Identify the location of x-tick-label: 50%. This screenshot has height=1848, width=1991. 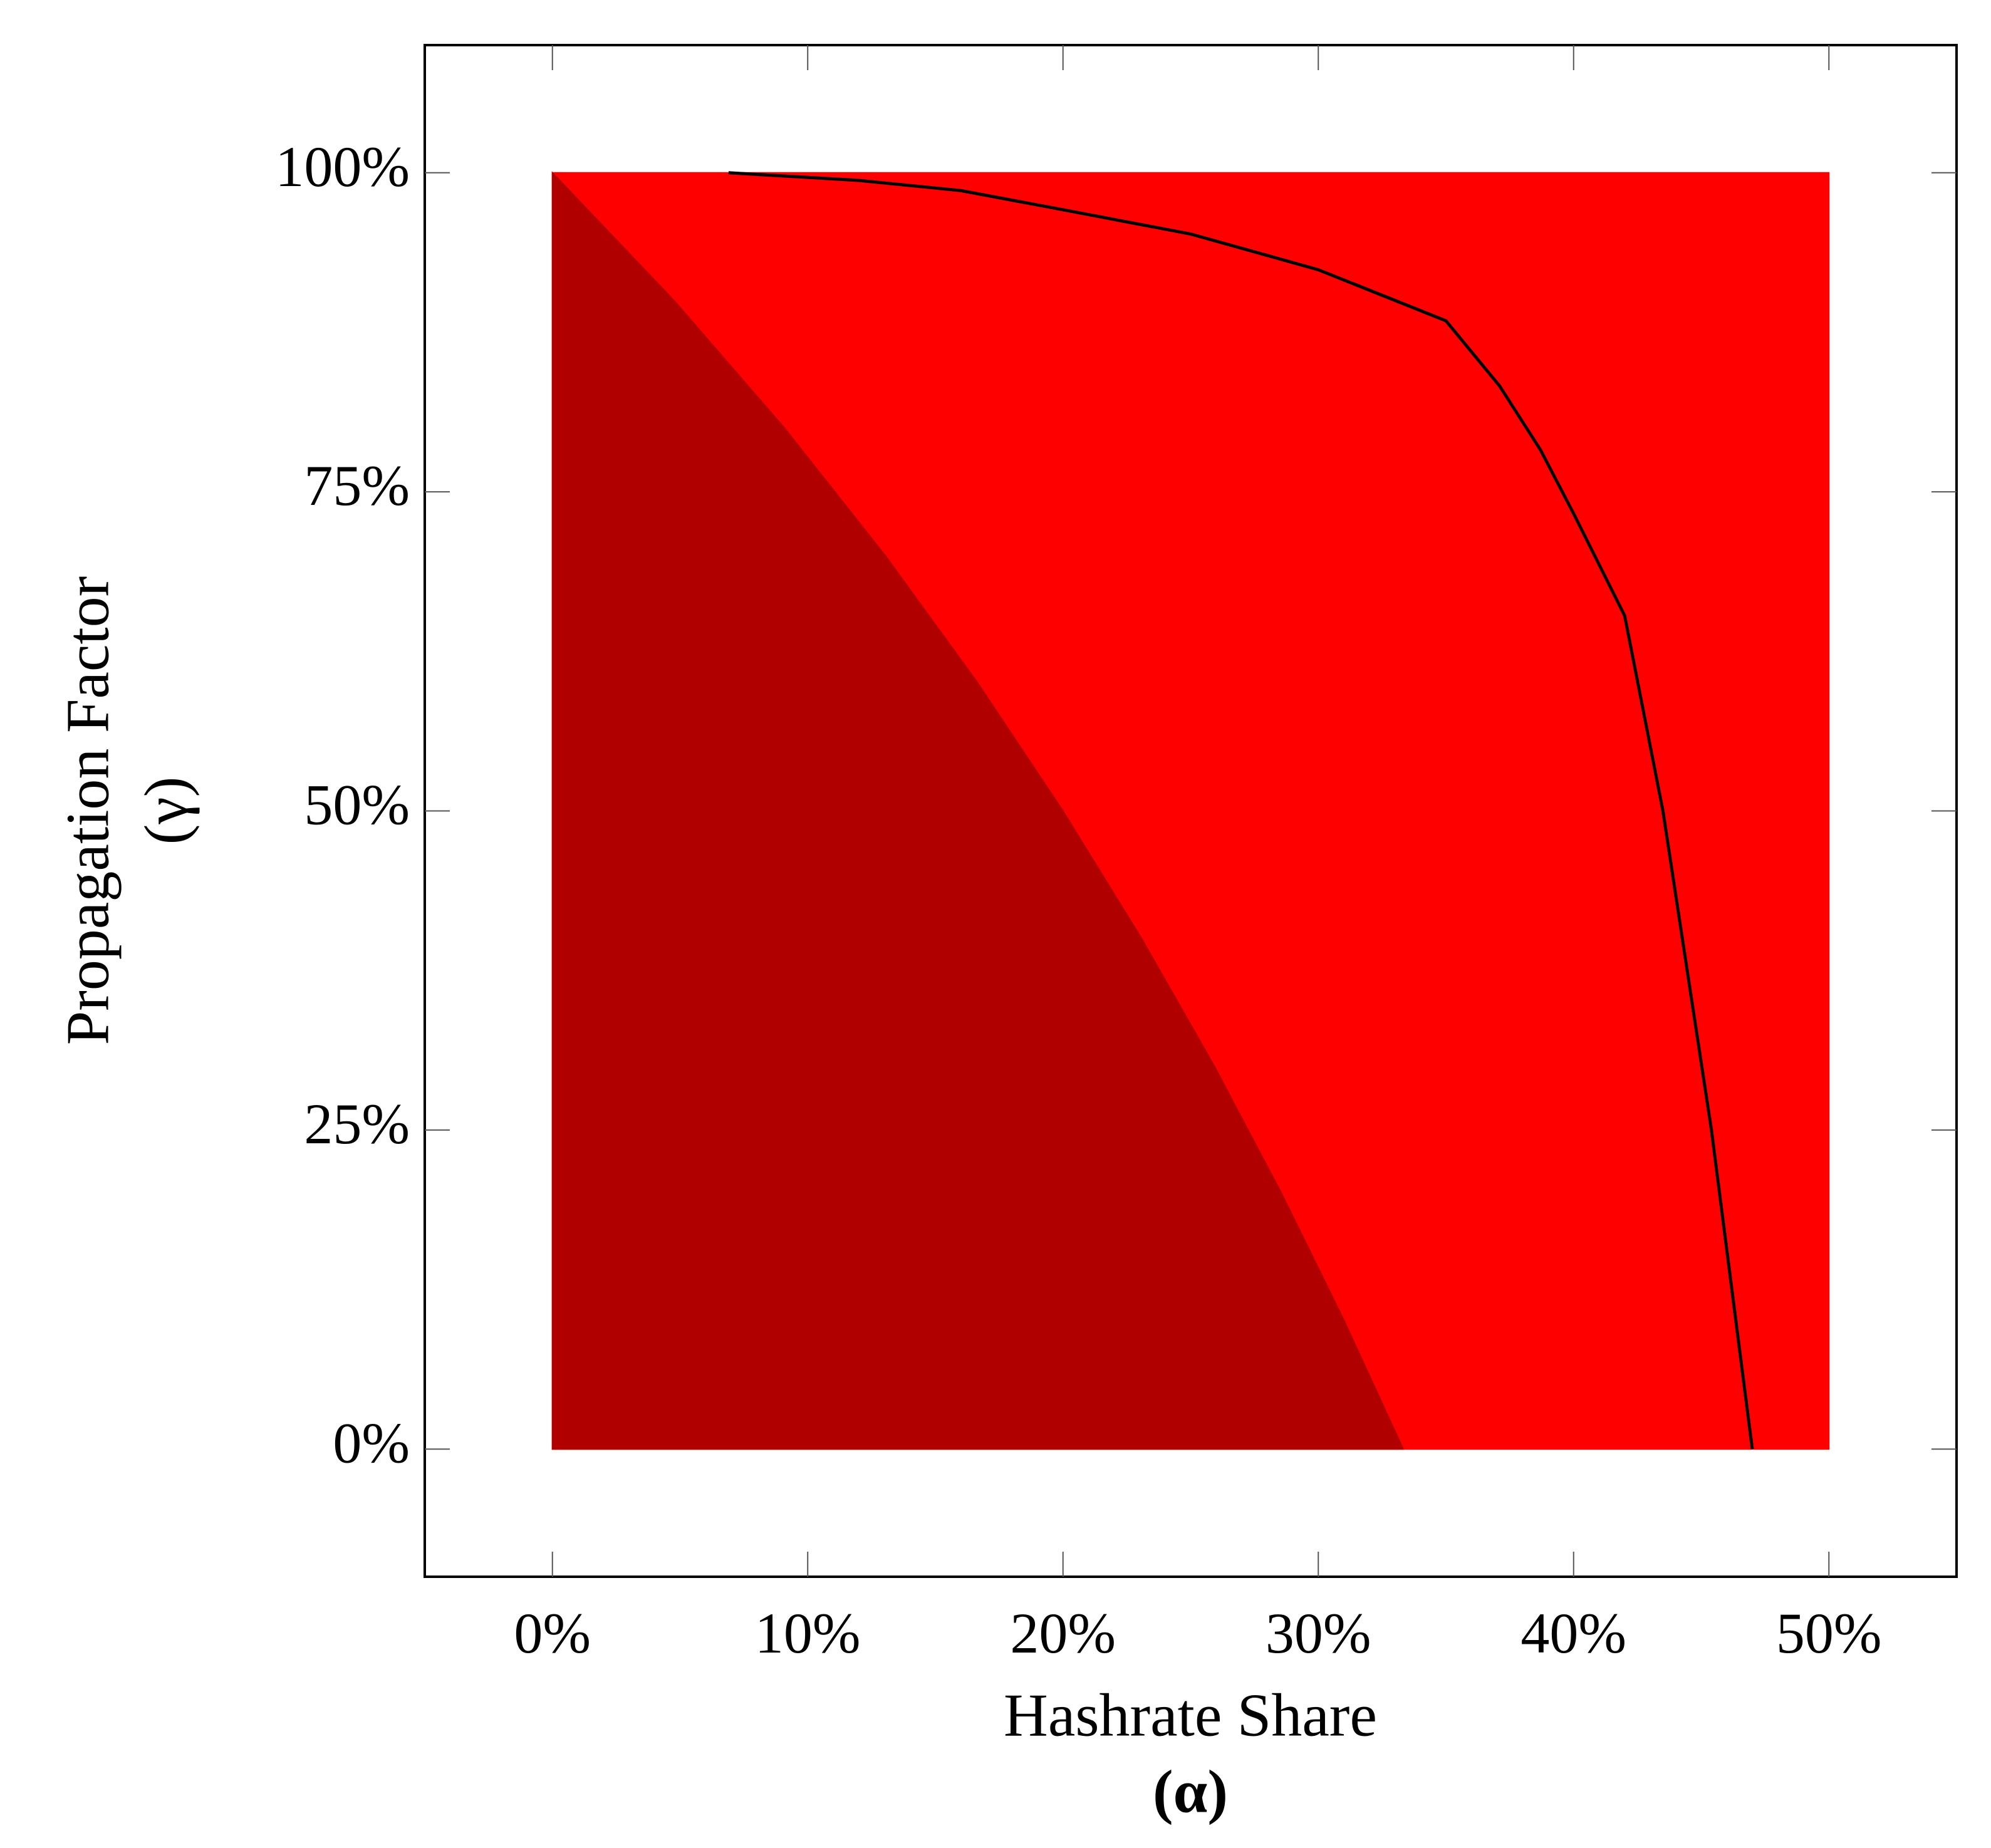
(1829, 1633).